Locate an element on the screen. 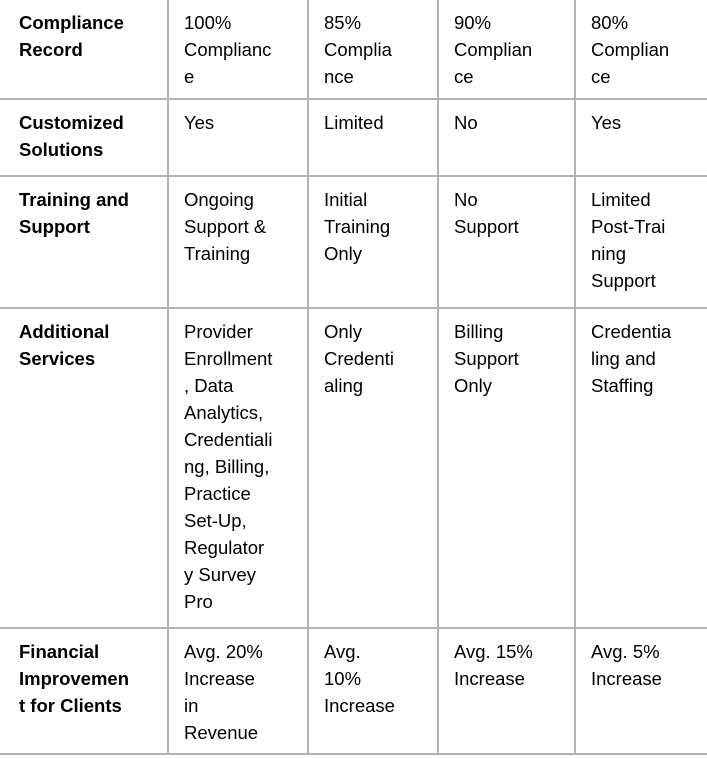  table-cell: Avg. 20% Increase in Revenue is located at coordinates (238, 691).